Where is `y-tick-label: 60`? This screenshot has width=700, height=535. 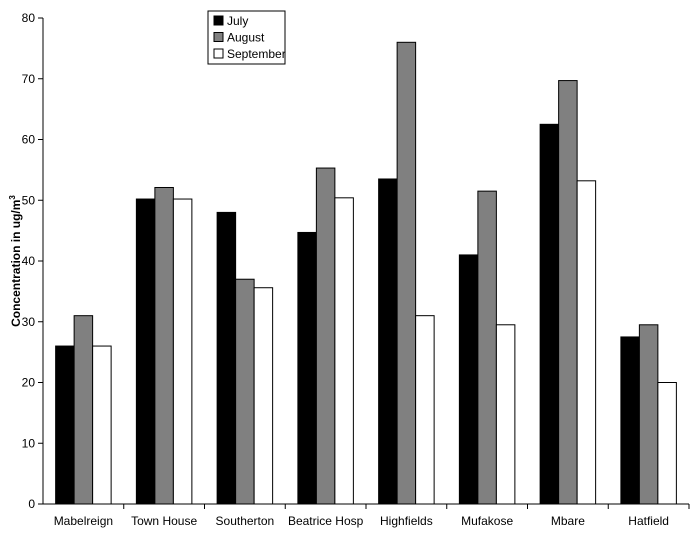
y-tick-label: 60 is located at coordinates (29, 140).